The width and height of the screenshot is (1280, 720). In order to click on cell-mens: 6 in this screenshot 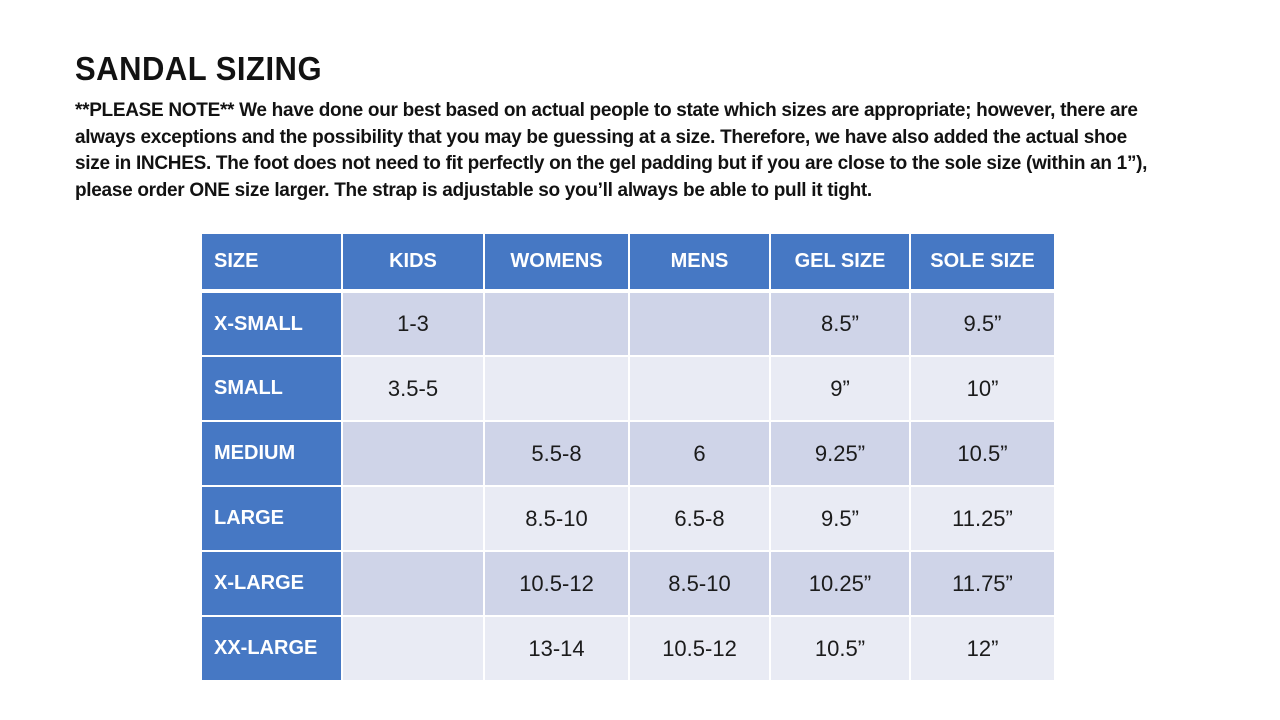, I will do `click(699, 453)`.